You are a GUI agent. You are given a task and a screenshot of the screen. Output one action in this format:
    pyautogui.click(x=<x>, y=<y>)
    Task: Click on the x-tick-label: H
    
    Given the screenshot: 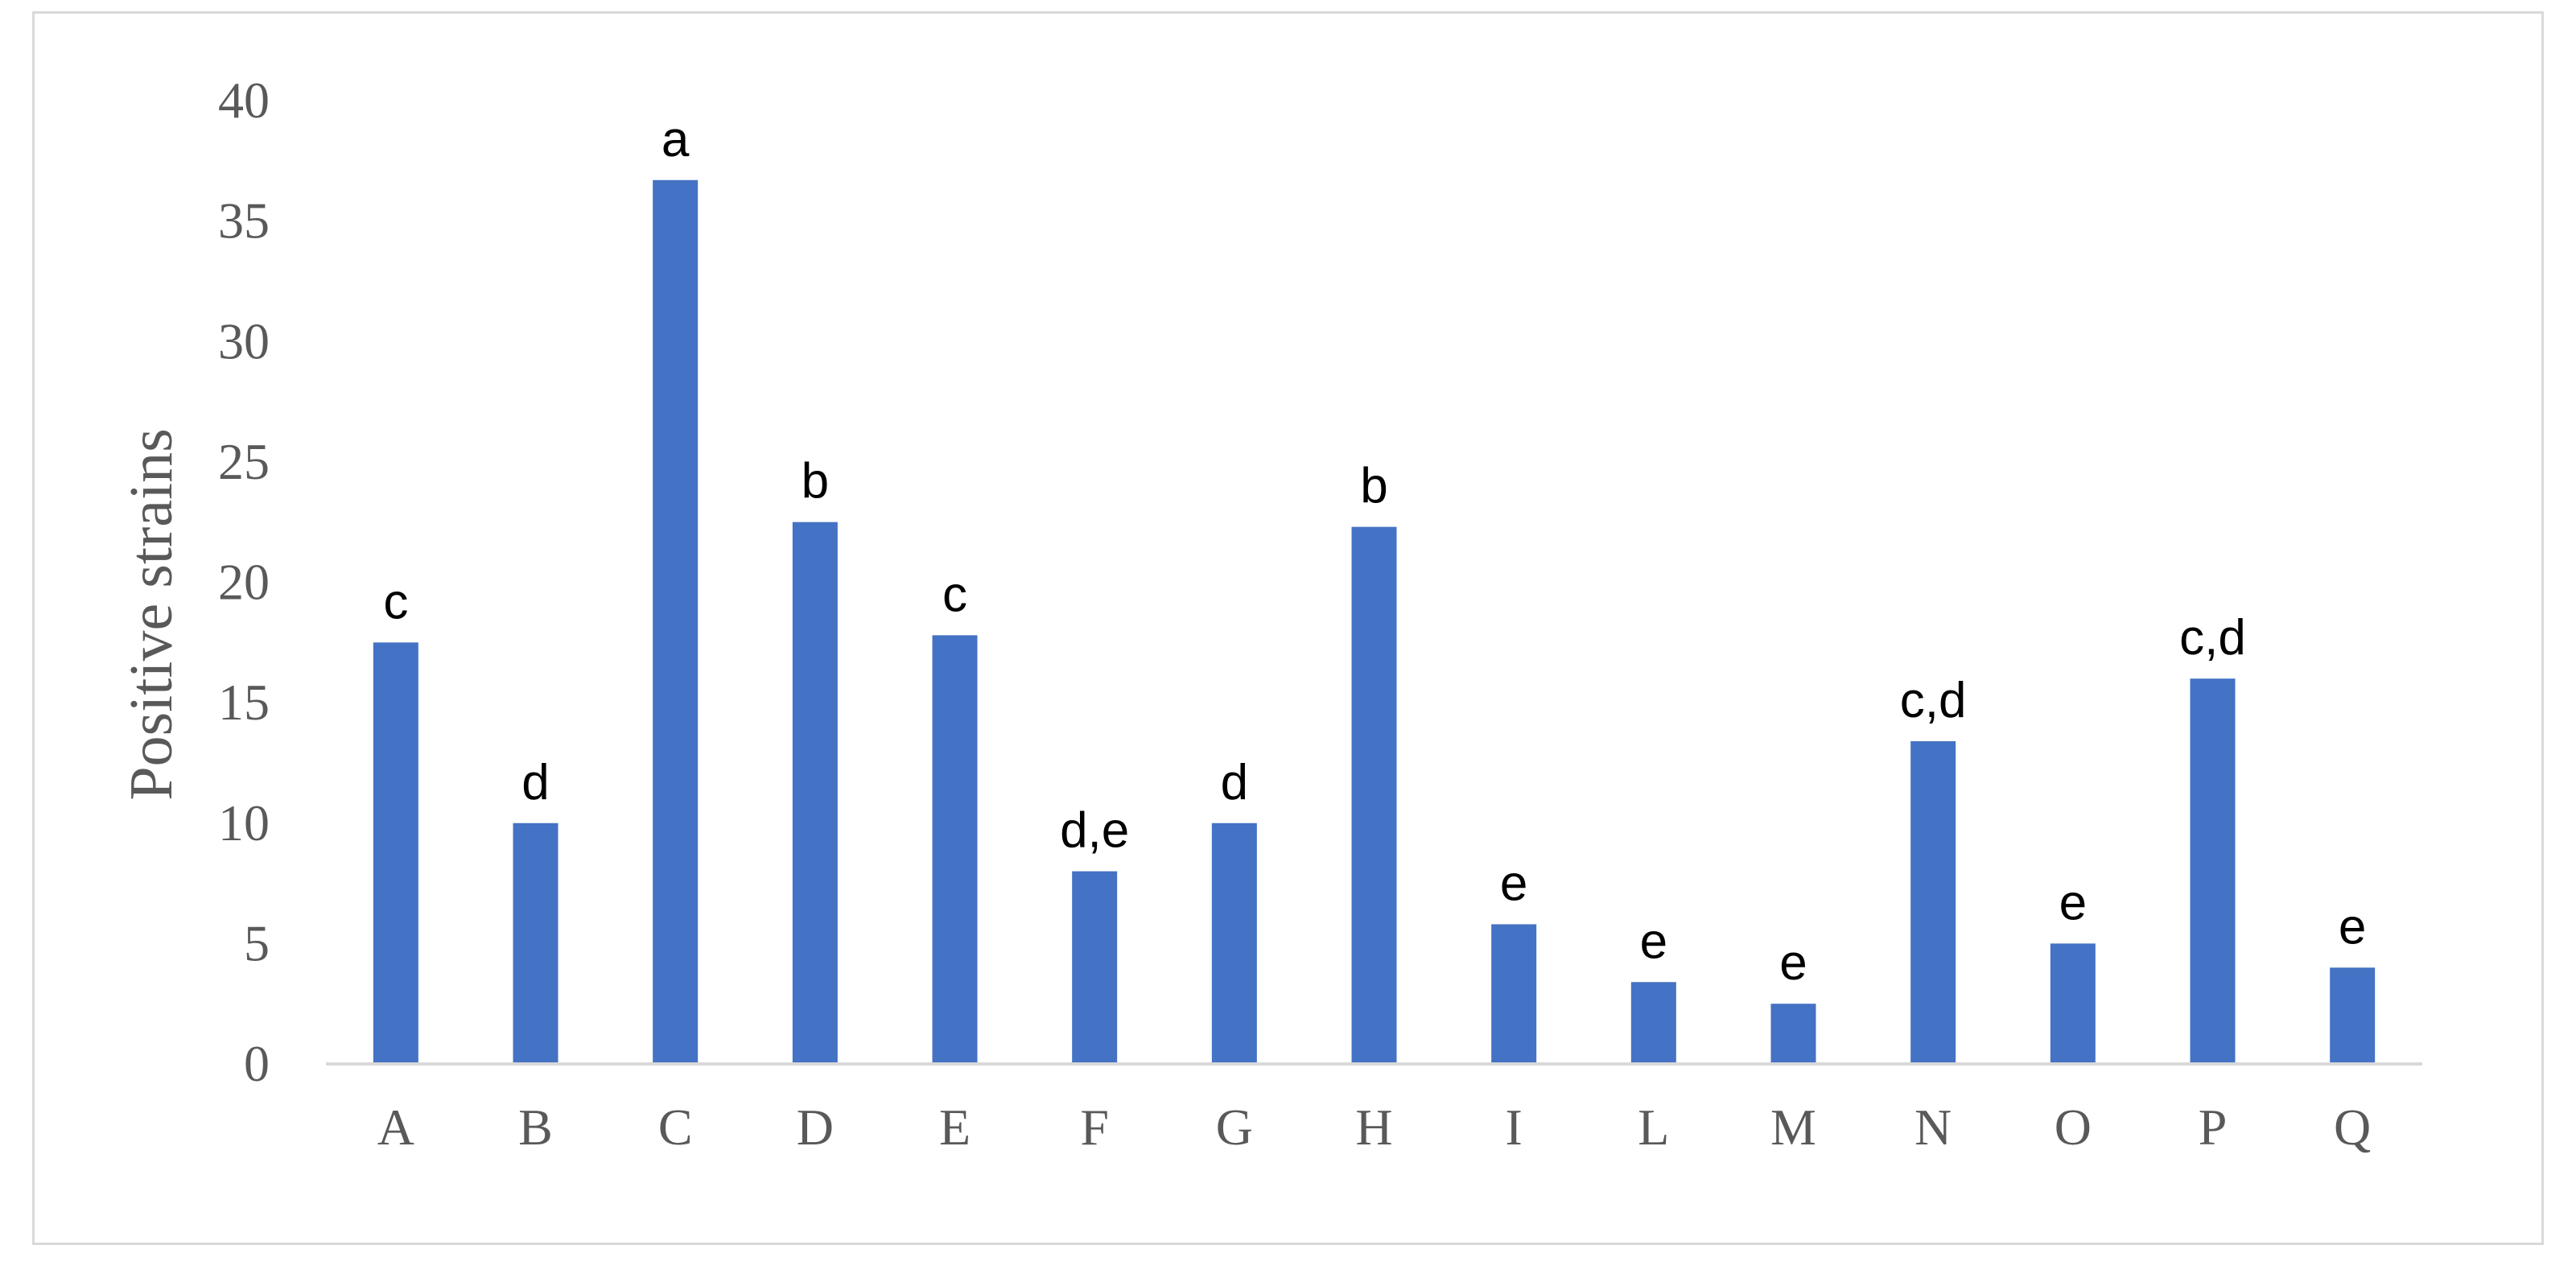 What is the action you would take?
    pyautogui.click(x=1373, y=1127)
    